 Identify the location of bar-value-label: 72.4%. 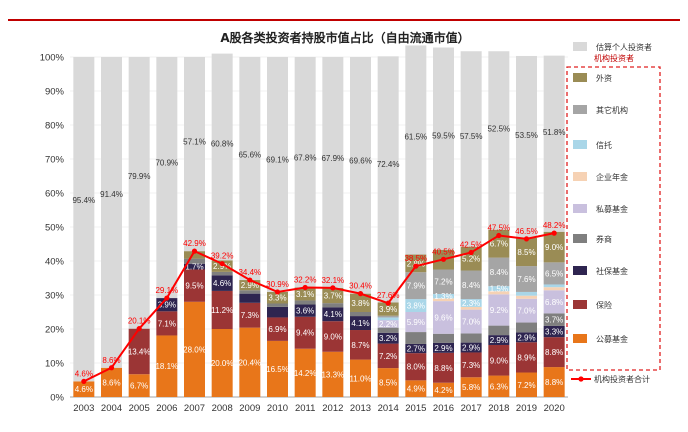
(388, 164).